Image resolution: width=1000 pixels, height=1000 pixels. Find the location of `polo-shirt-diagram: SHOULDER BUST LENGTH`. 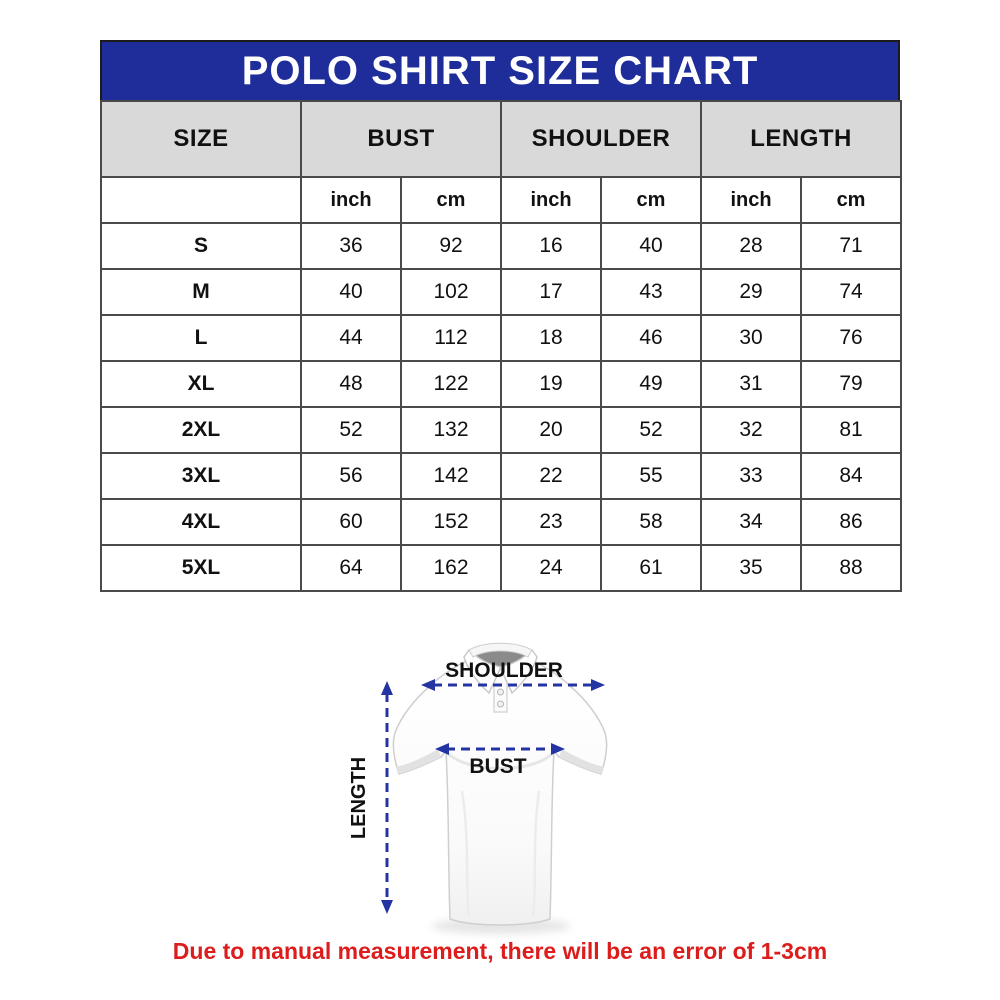

polo-shirt-diagram: SHOULDER BUST LENGTH is located at coordinates (503, 790).